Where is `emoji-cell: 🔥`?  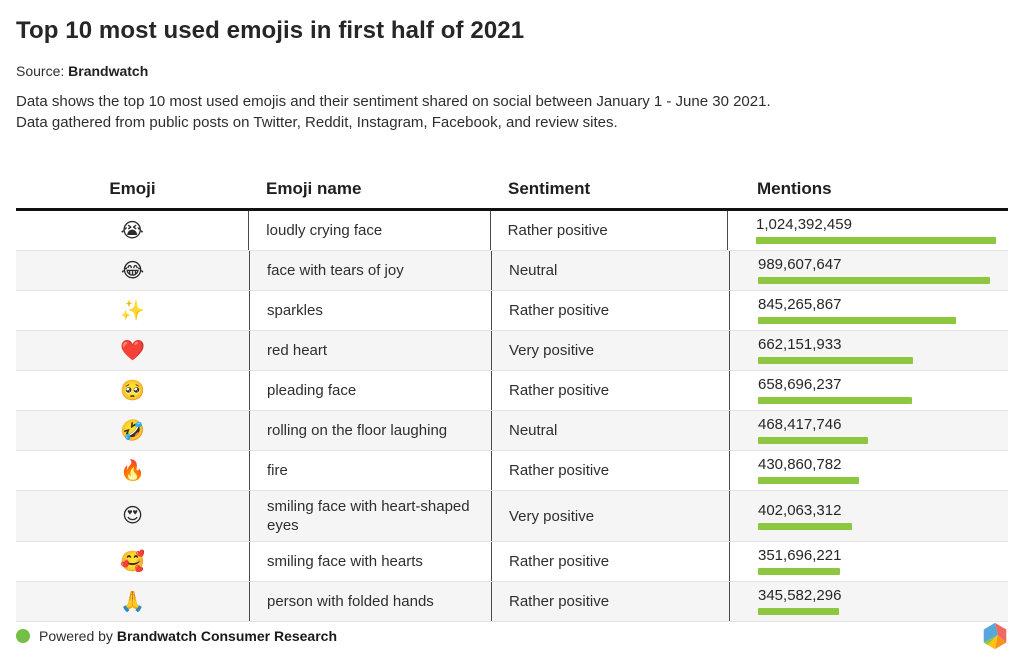 emoji-cell: 🔥 is located at coordinates (132, 470).